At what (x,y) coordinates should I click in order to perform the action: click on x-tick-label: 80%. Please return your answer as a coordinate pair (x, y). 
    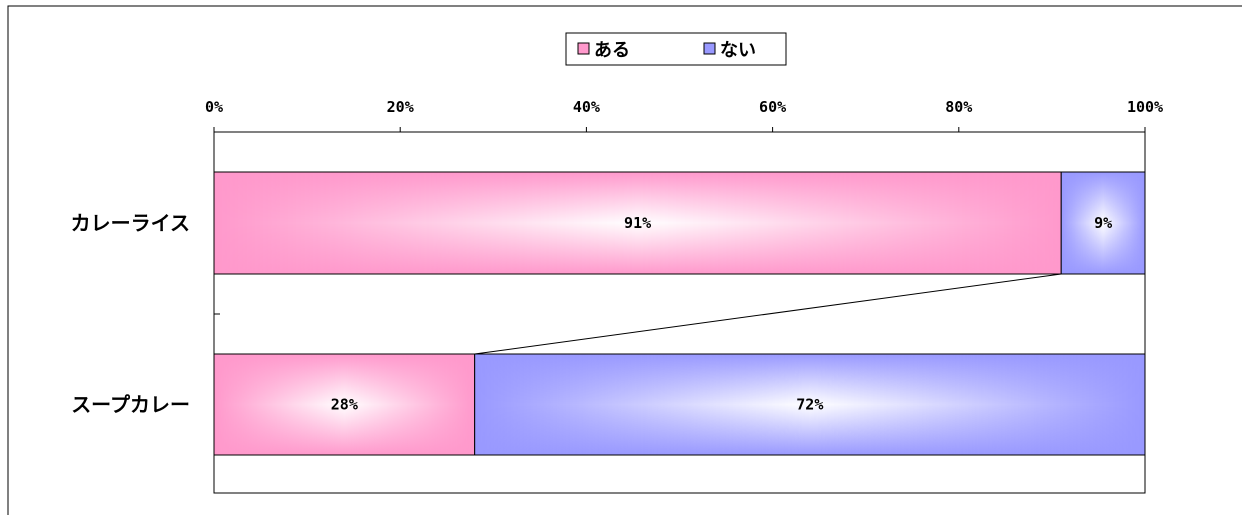
    Looking at the image, I should click on (958, 107).